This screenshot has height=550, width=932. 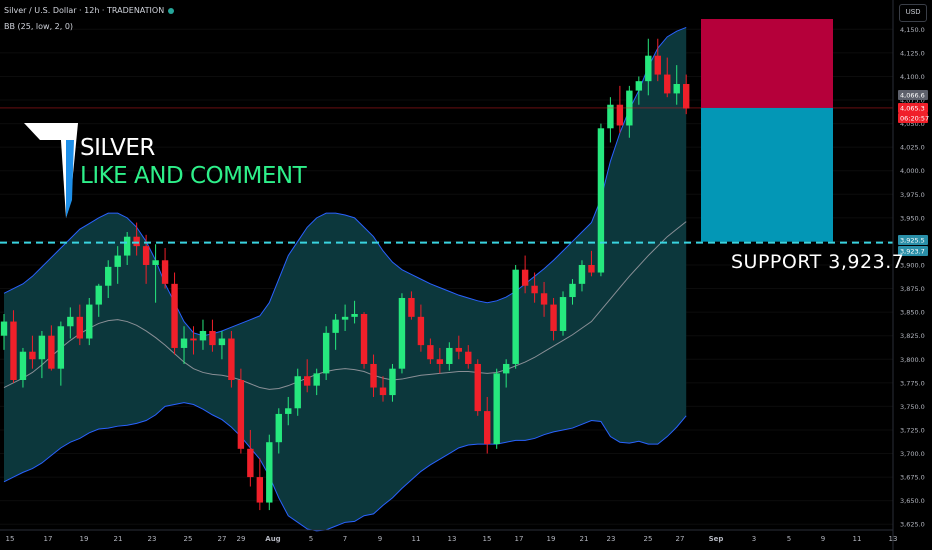 I want to click on y-tick-label: 3,850.0, so click(x=912, y=313).